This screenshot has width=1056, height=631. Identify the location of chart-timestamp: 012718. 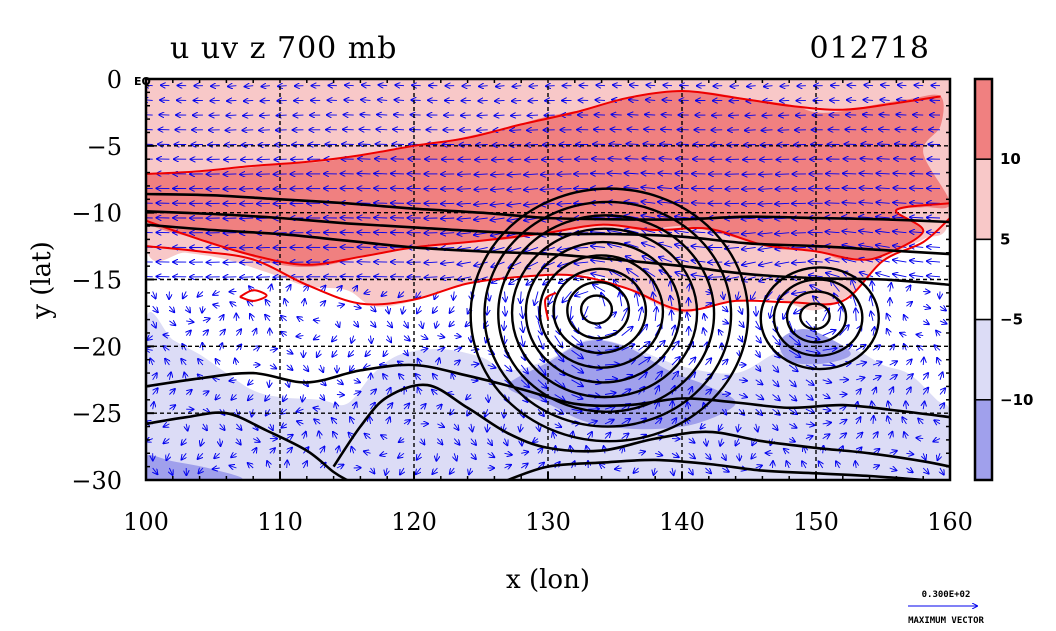
(869, 48).